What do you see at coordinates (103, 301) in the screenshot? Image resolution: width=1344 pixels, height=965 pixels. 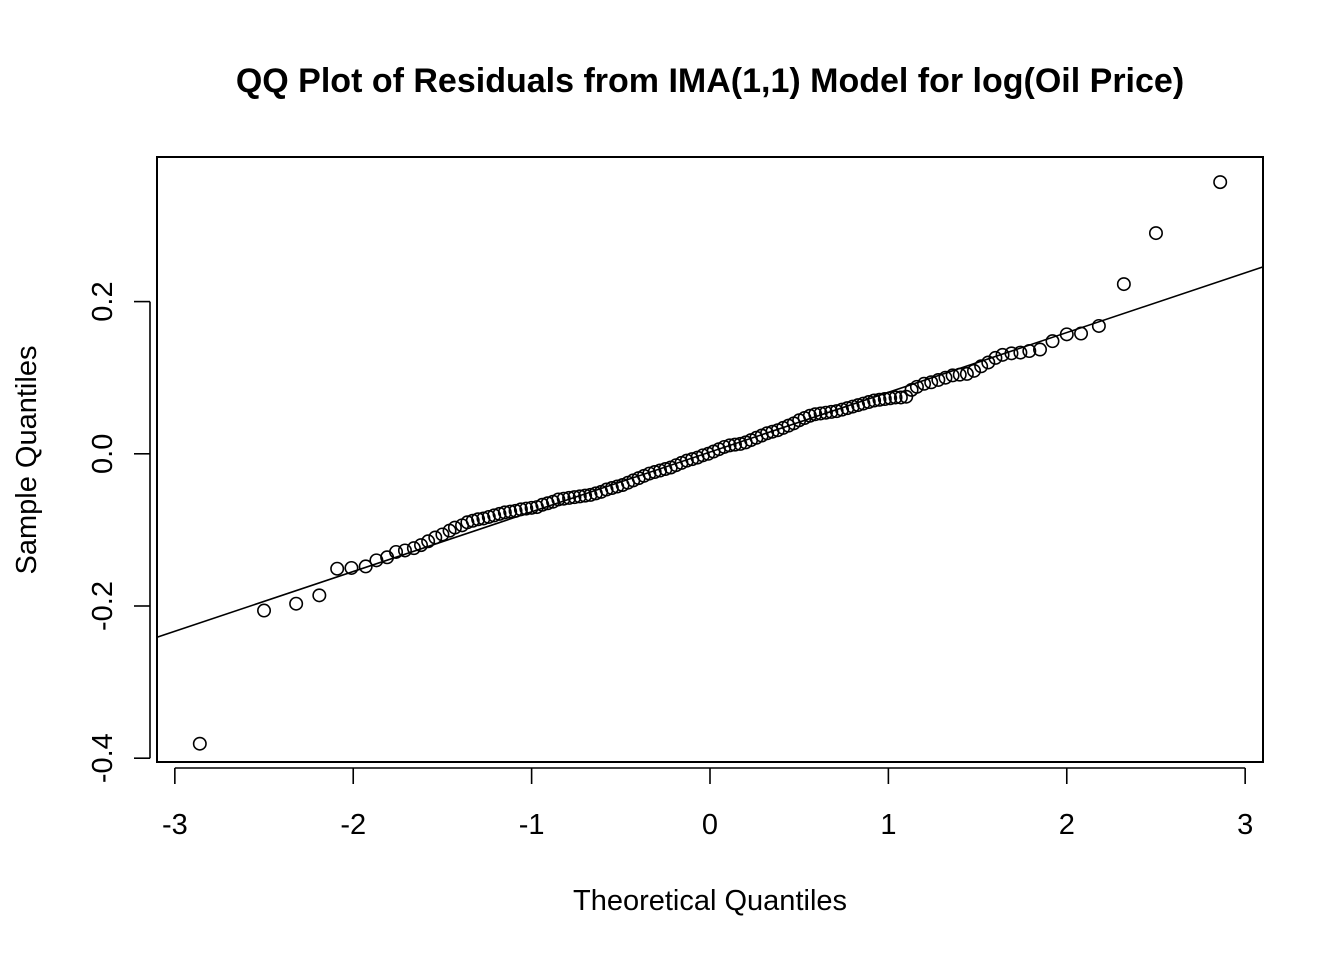 I see `y-tick-label: 0.2` at bounding box center [103, 301].